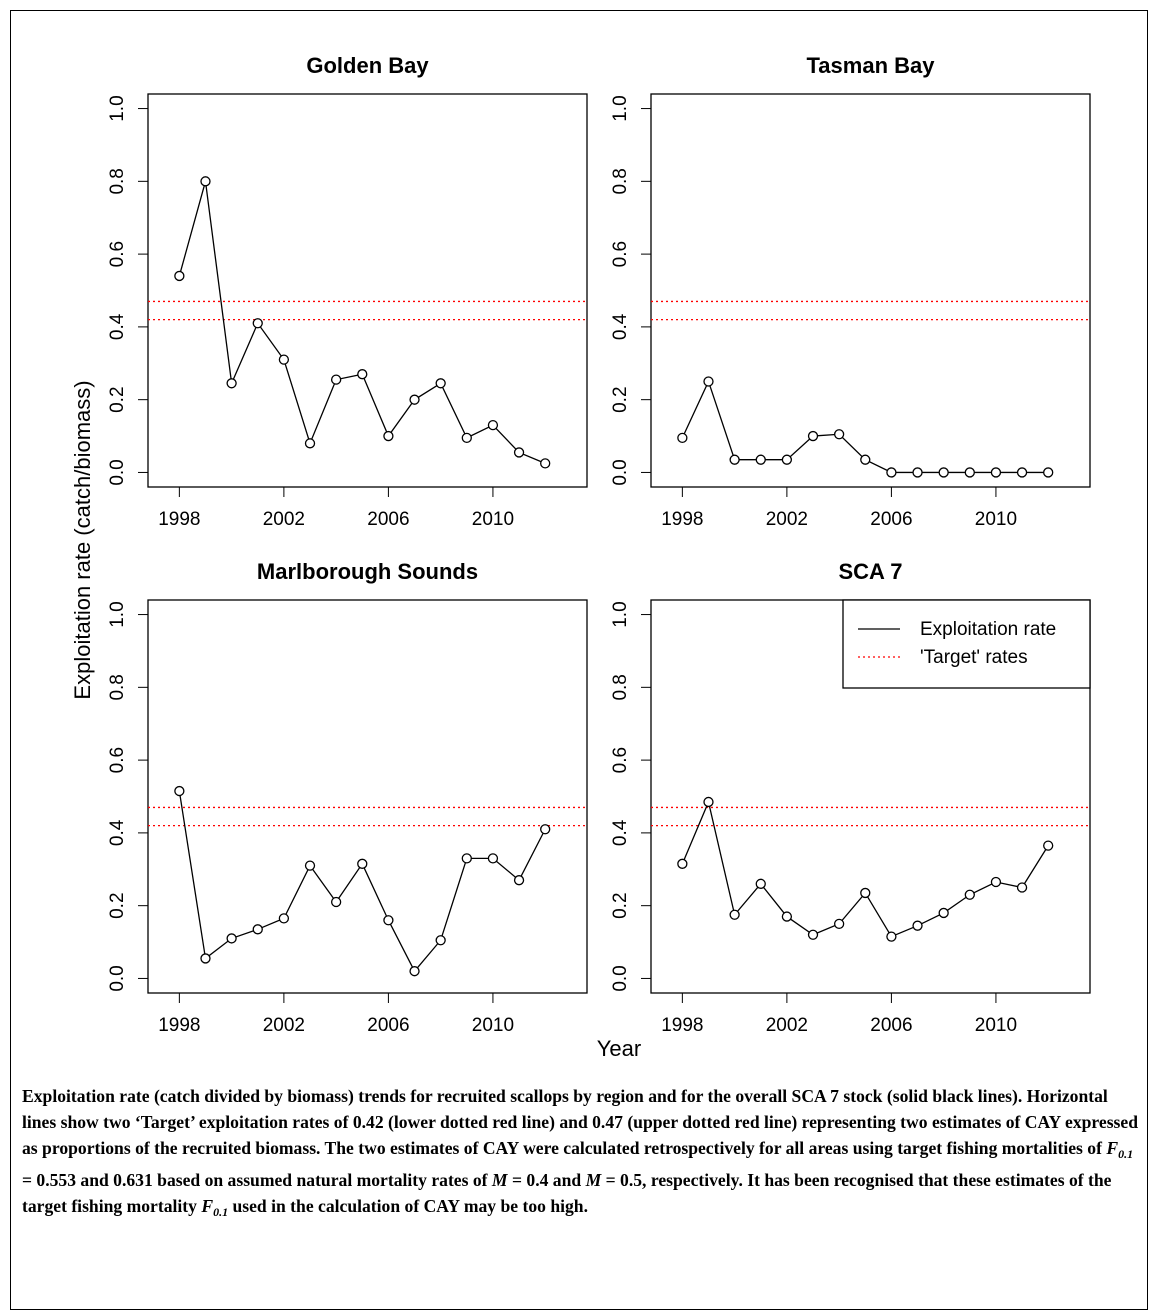 The height and width of the screenshot is (1310, 1152). What do you see at coordinates (988, 629) in the screenshot?
I see `legend-label: Exploitation rate` at bounding box center [988, 629].